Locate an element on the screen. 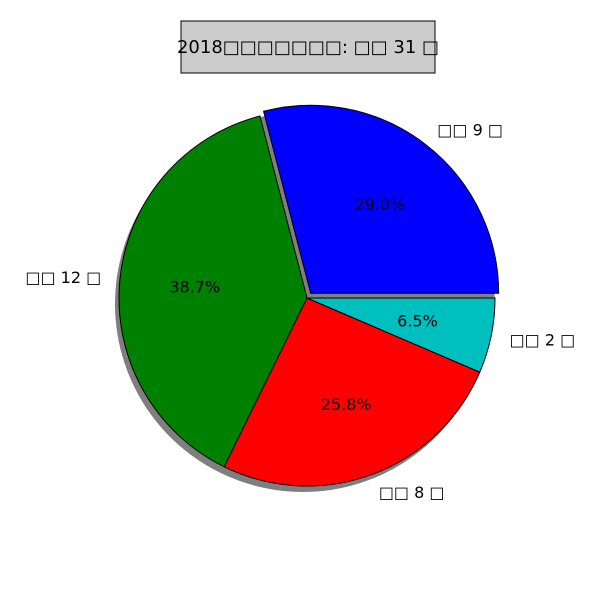 This screenshot has width=600, height=600. chart-title: 2018□□□□□□□: □□ 31 □ is located at coordinates (308, 47).